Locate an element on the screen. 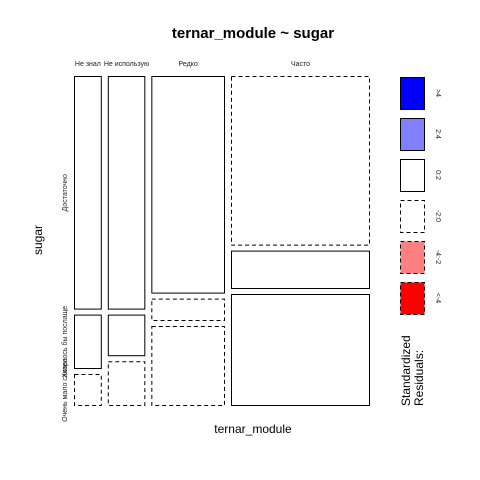 Image resolution: width=480 pixels, height=480 pixels. x-tick-labels: Не знал Не использую Редко Часто is located at coordinates (192, 64).